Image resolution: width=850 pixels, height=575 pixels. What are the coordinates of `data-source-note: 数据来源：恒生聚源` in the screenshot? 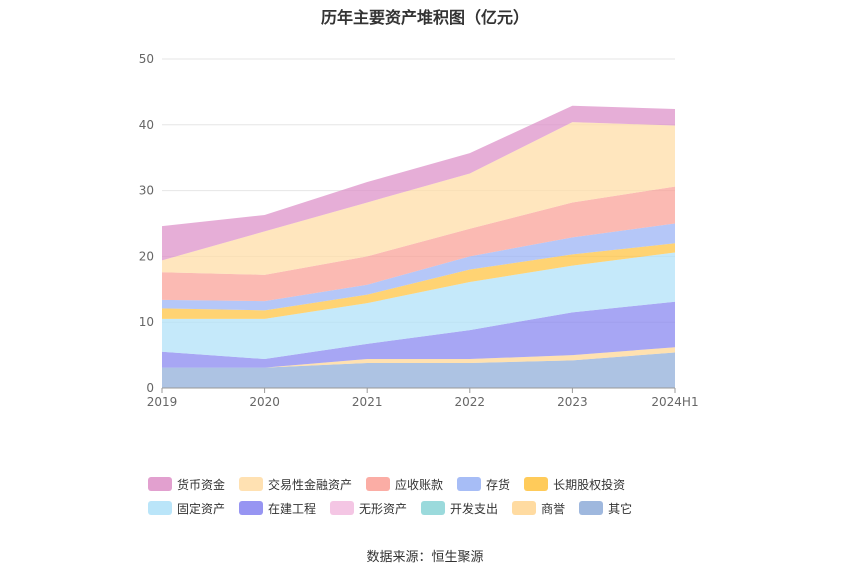 It's located at (425, 557).